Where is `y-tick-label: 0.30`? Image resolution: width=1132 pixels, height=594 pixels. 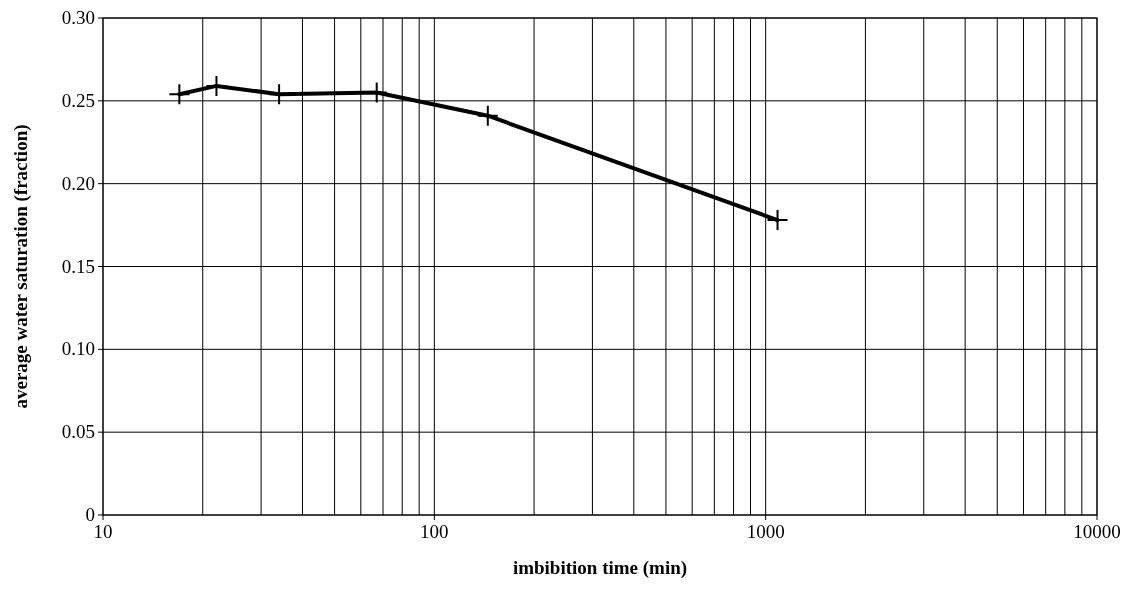
y-tick-label: 0.30 is located at coordinates (78, 17).